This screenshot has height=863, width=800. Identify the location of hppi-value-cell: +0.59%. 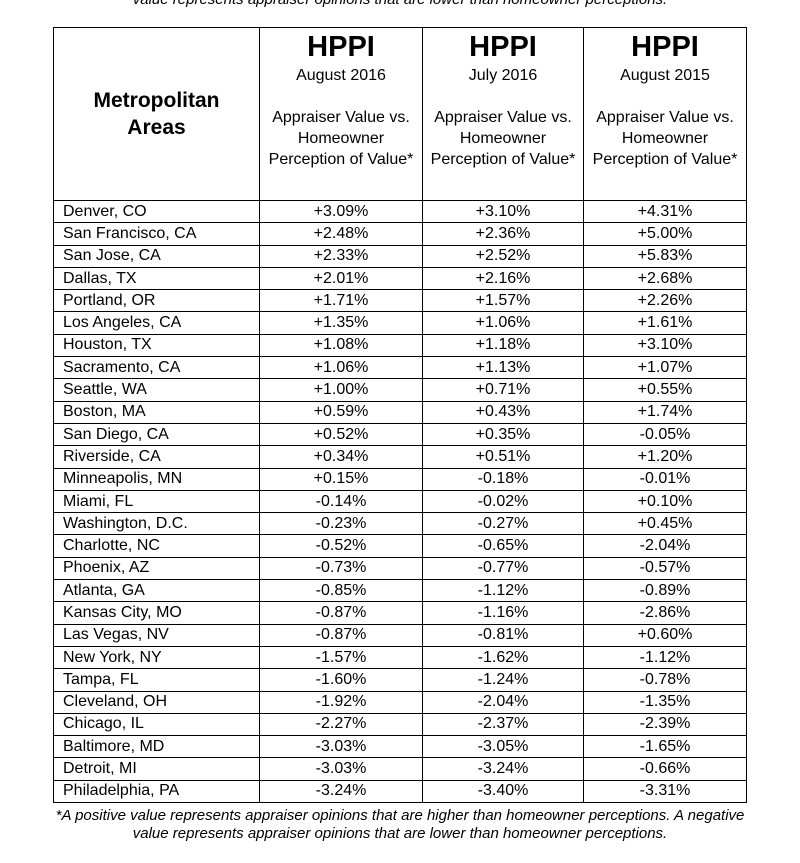
(341, 412).